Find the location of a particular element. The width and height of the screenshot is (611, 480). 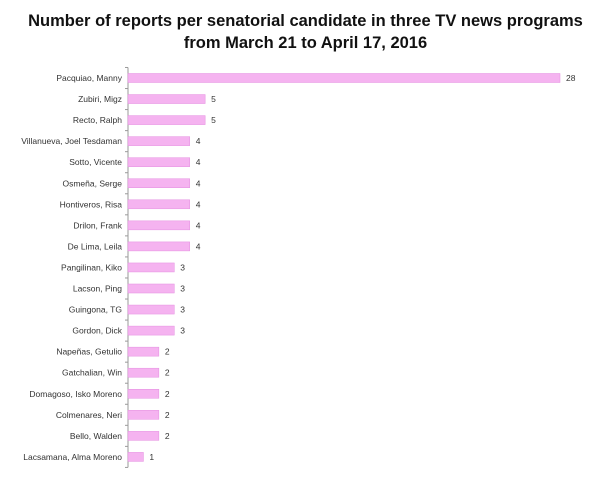

category-label: Gatchalian, Win is located at coordinates (92, 373).